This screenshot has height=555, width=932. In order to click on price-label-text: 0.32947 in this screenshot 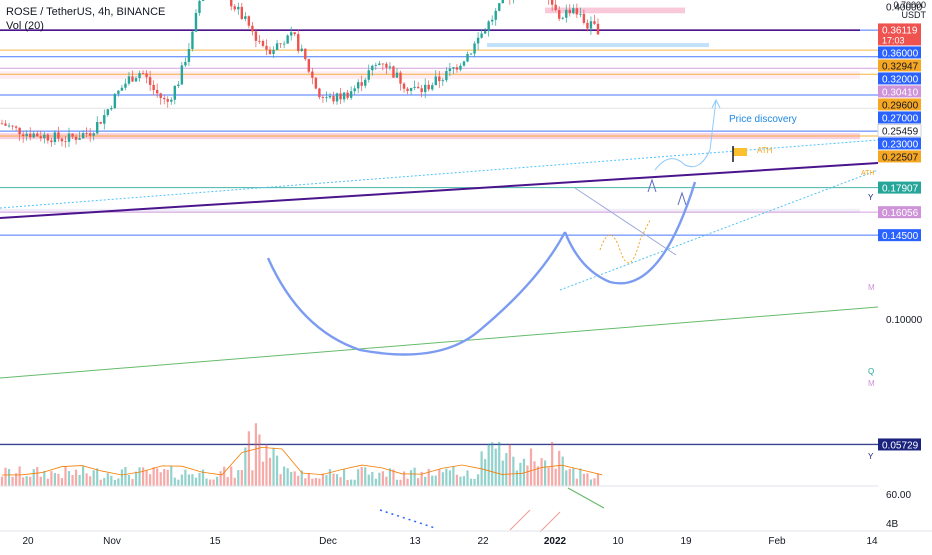, I will do `click(900, 66)`.